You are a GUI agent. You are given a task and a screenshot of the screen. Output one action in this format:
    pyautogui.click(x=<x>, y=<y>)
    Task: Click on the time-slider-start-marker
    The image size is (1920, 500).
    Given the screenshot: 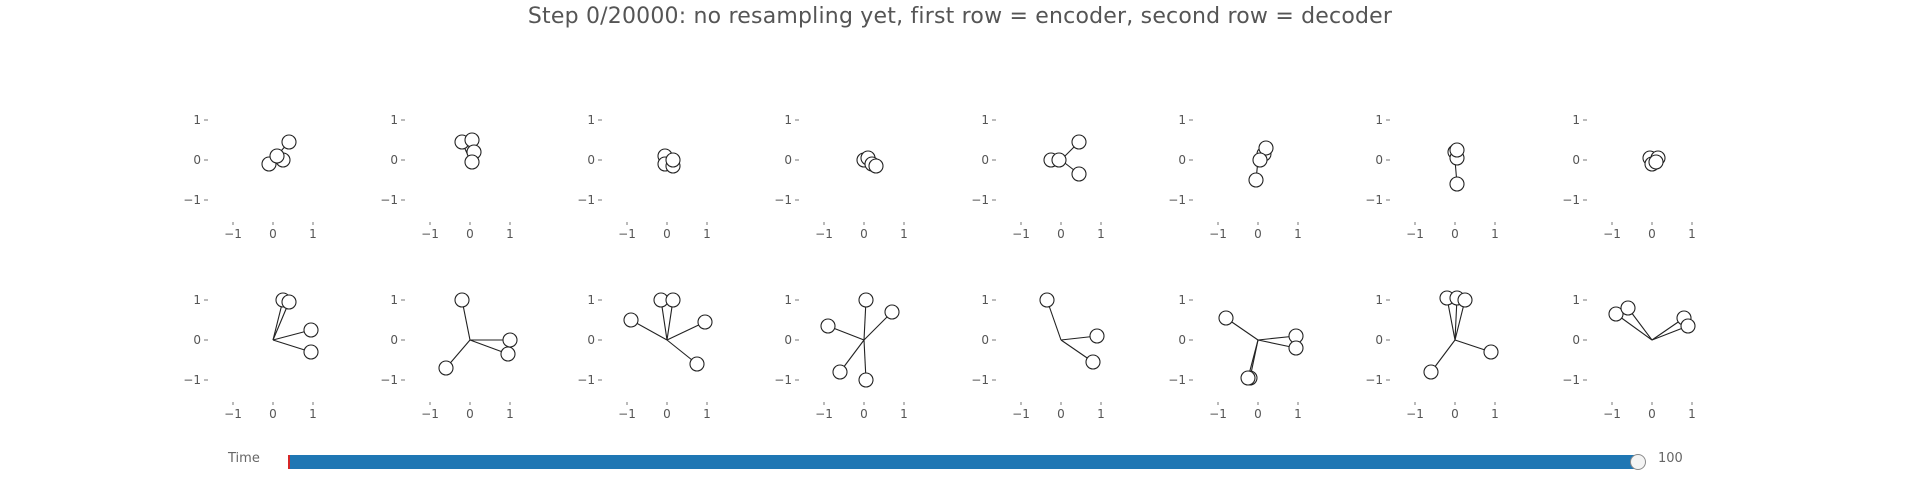 What is the action you would take?
    pyautogui.click(x=289, y=462)
    